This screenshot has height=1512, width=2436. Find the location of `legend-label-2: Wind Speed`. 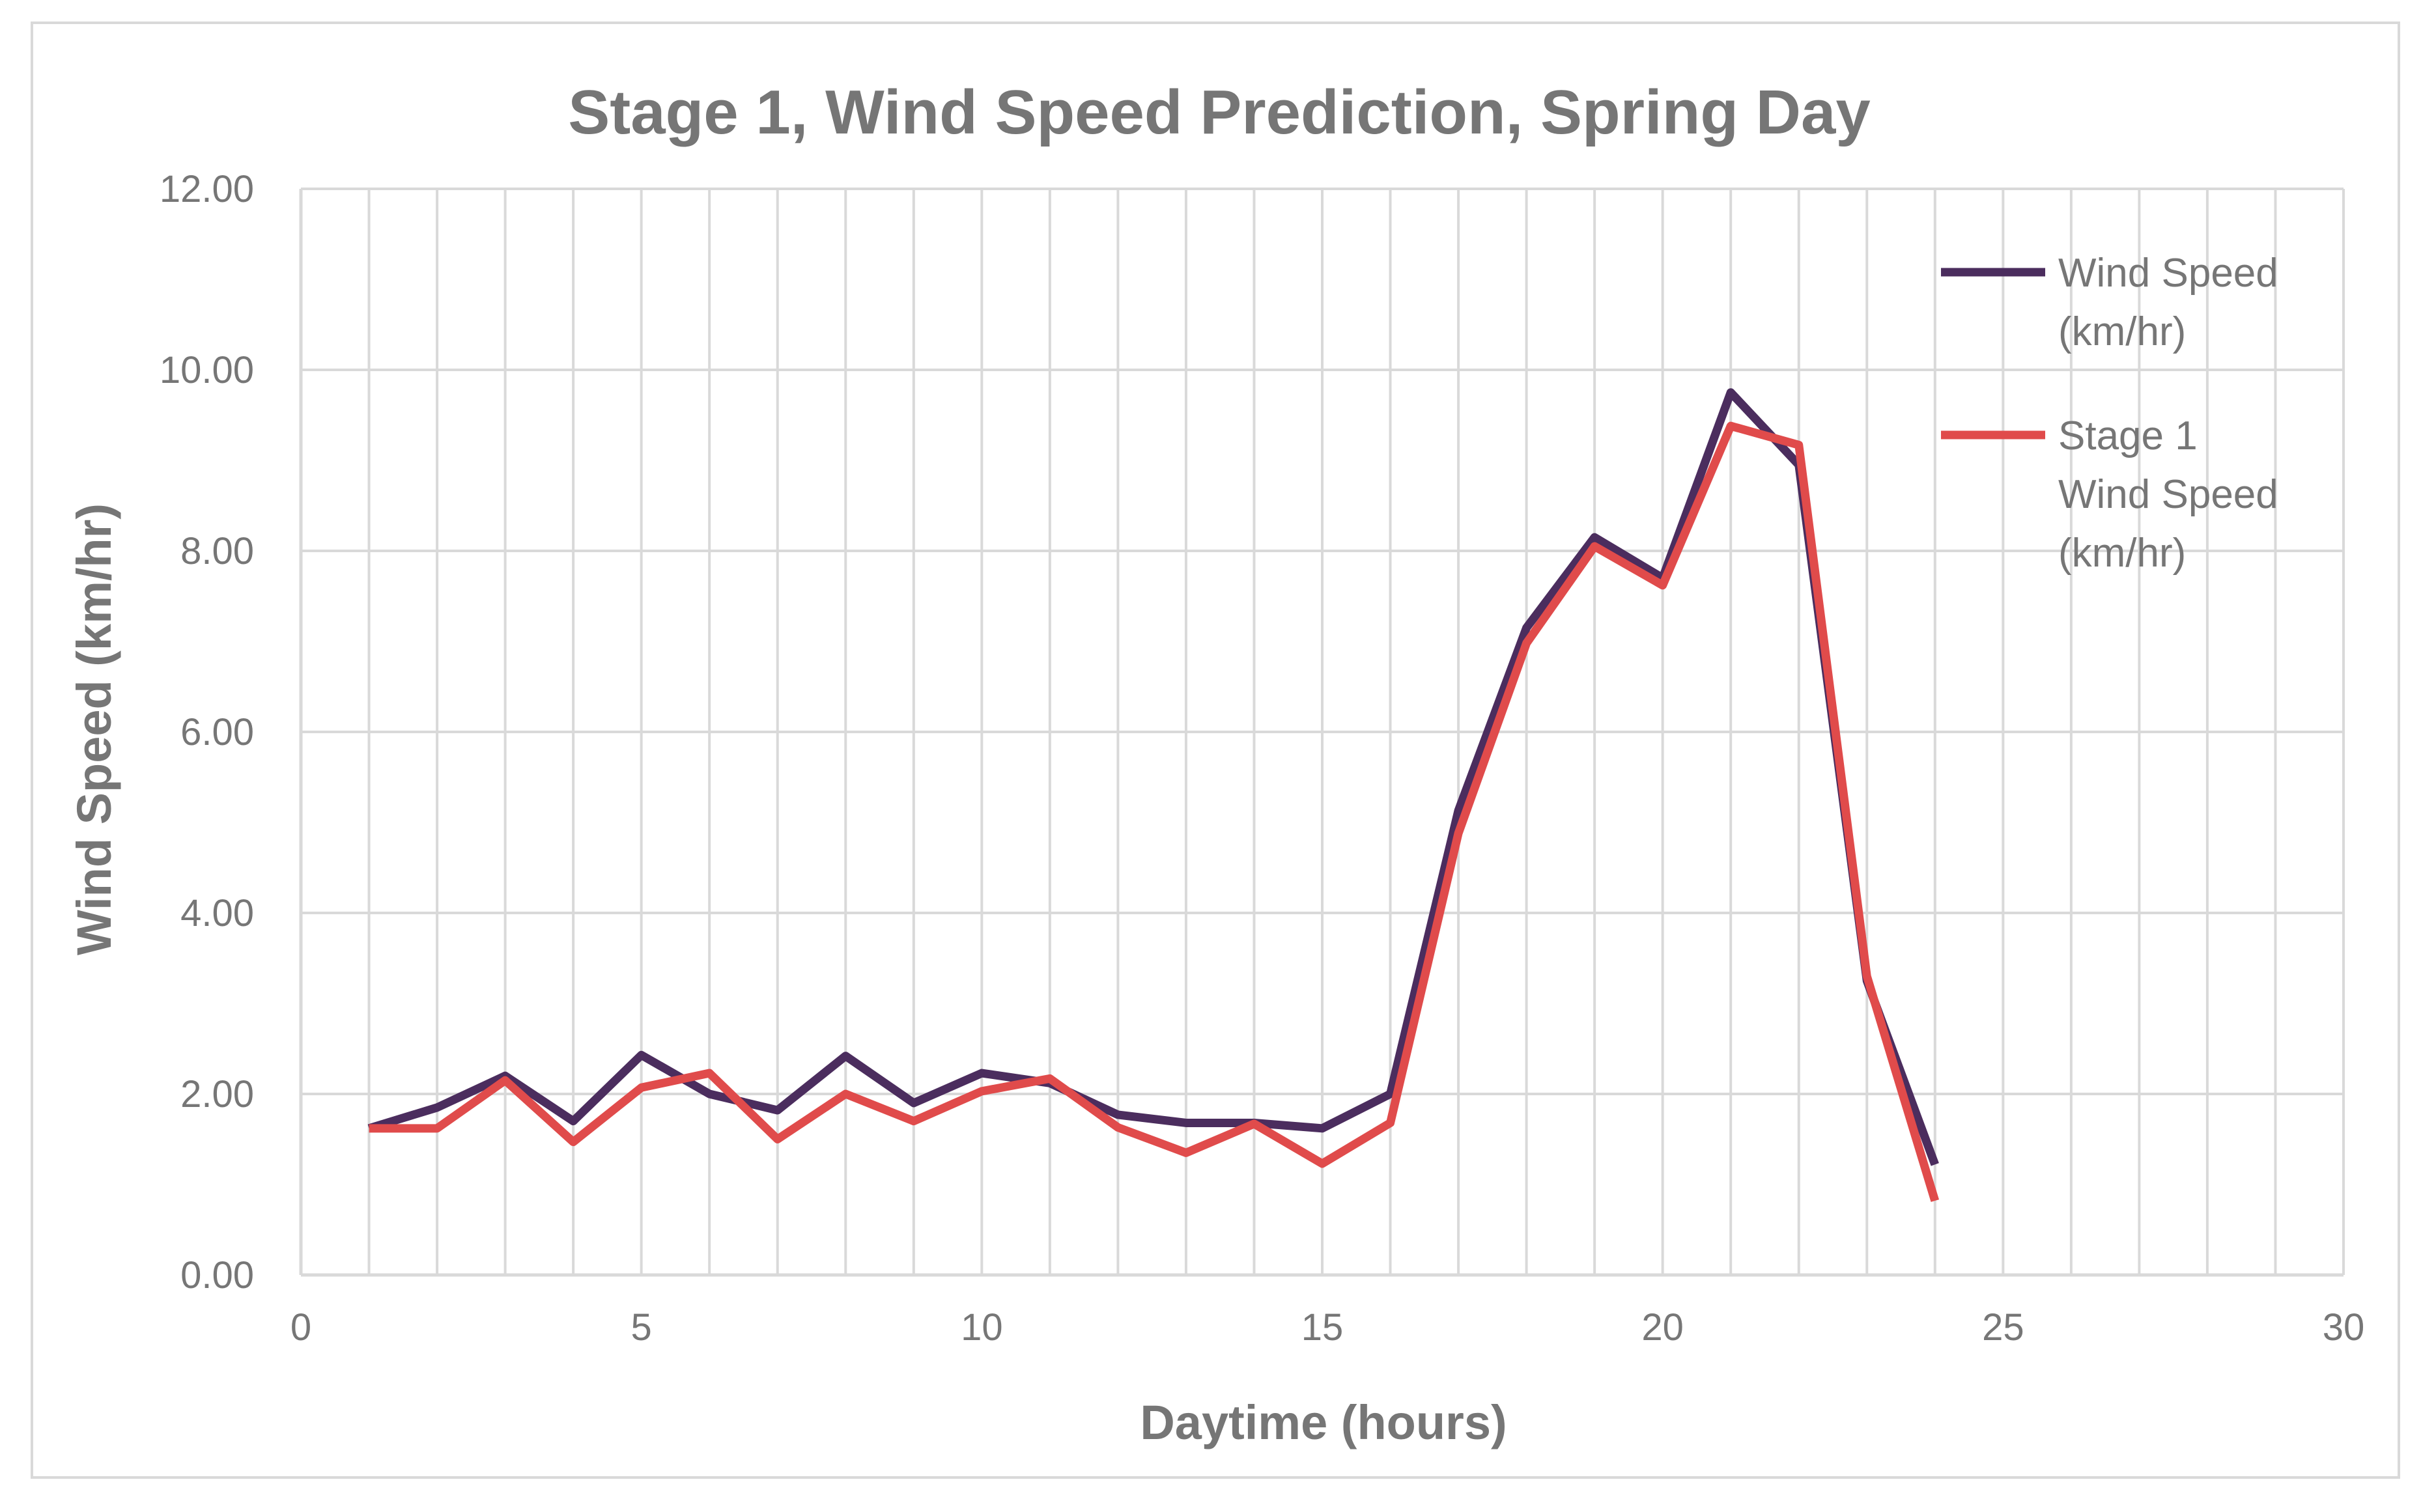

legend-label-2: Wind Speed is located at coordinates (2168, 495).